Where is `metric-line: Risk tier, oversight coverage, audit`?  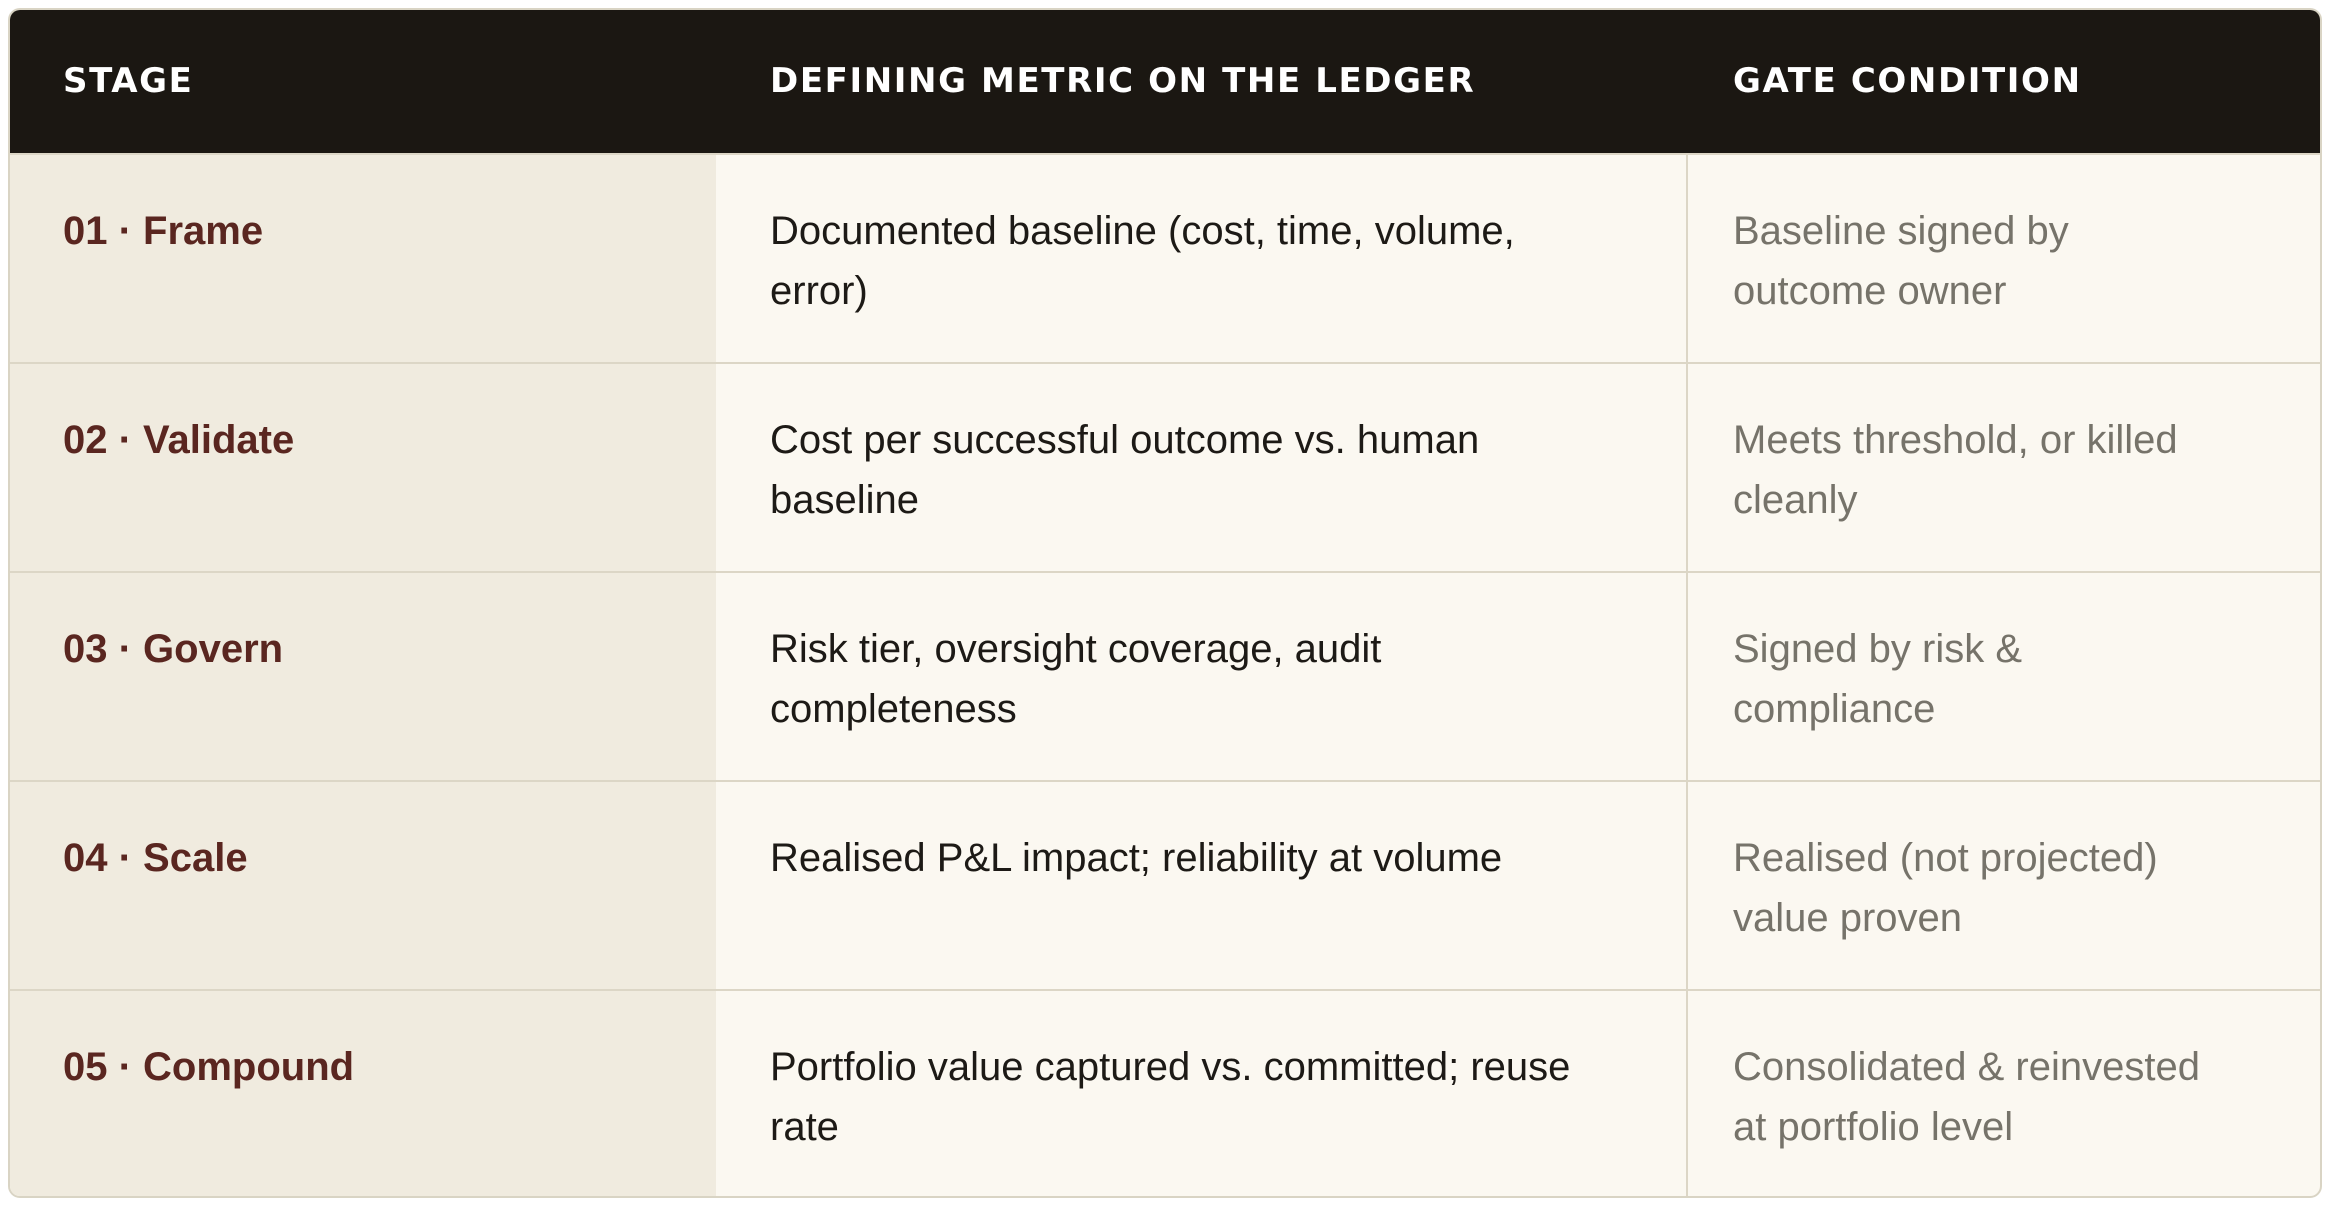
metric-line: Risk tier, oversight coverage, audit is located at coordinates (1076, 649).